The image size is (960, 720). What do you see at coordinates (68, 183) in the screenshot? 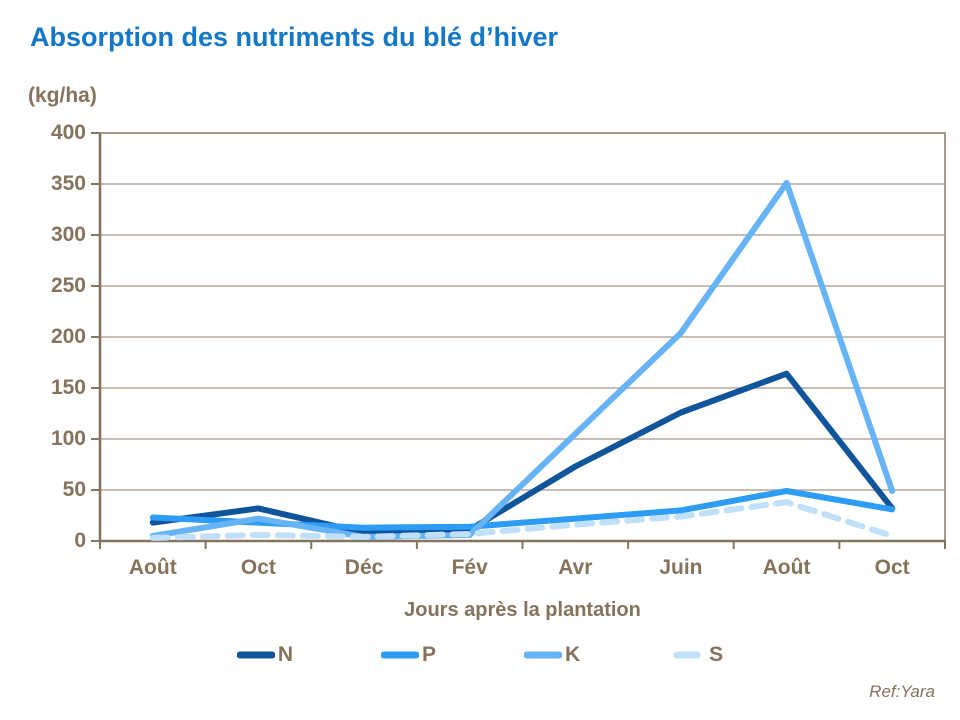
I see `y-tick-label-350: 350` at bounding box center [68, 183].